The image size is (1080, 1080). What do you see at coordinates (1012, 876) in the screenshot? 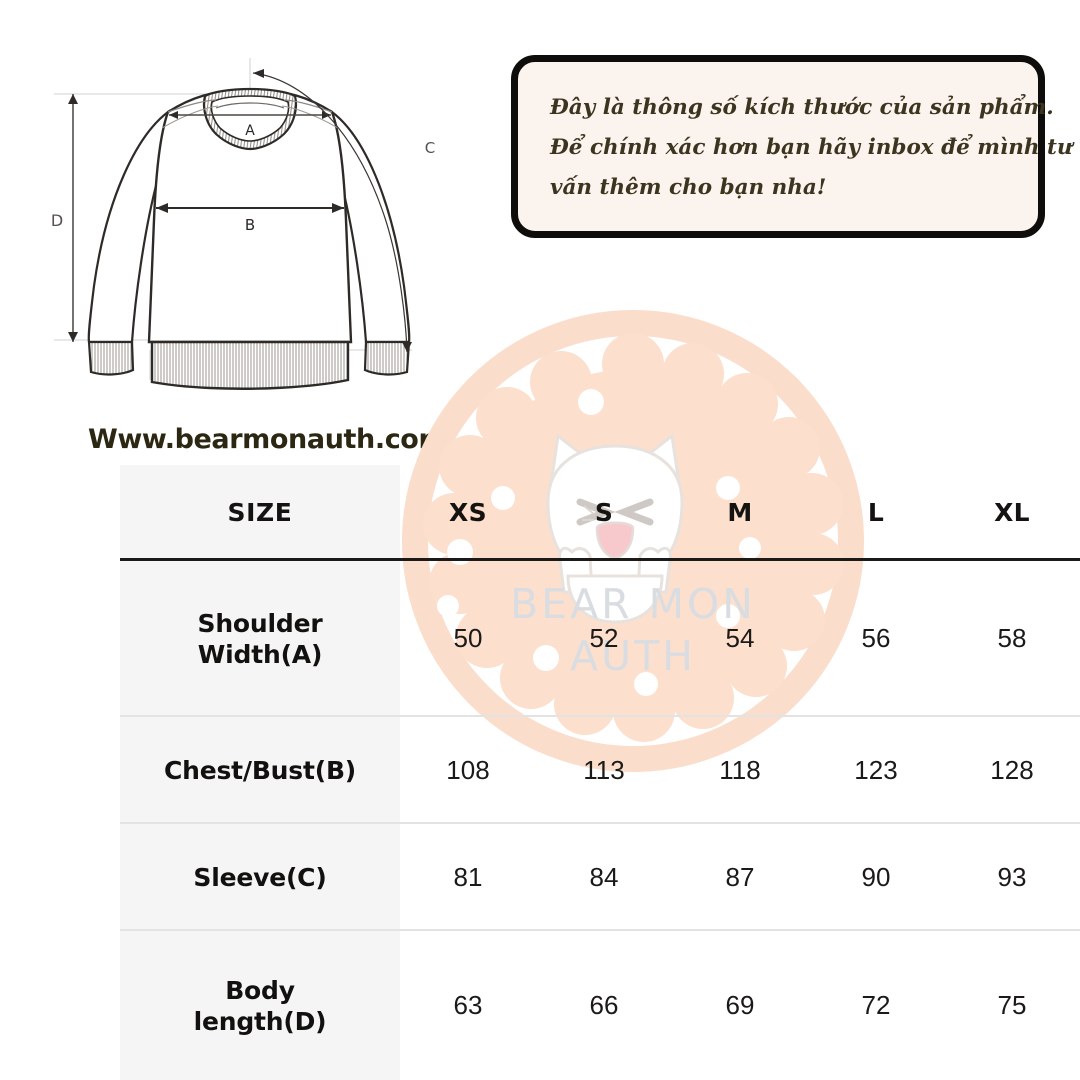
I see `cell-sleeve-xl: 93` at bounding box center [1012, 876].